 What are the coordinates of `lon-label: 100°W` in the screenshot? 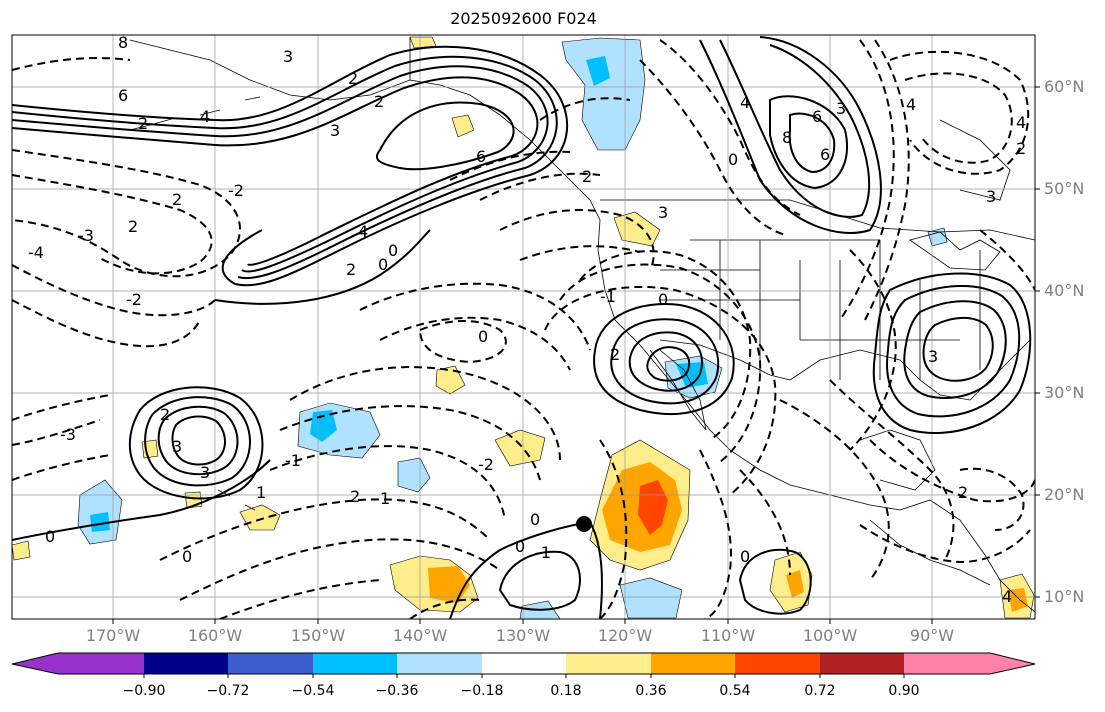 It's located at (830, 635).